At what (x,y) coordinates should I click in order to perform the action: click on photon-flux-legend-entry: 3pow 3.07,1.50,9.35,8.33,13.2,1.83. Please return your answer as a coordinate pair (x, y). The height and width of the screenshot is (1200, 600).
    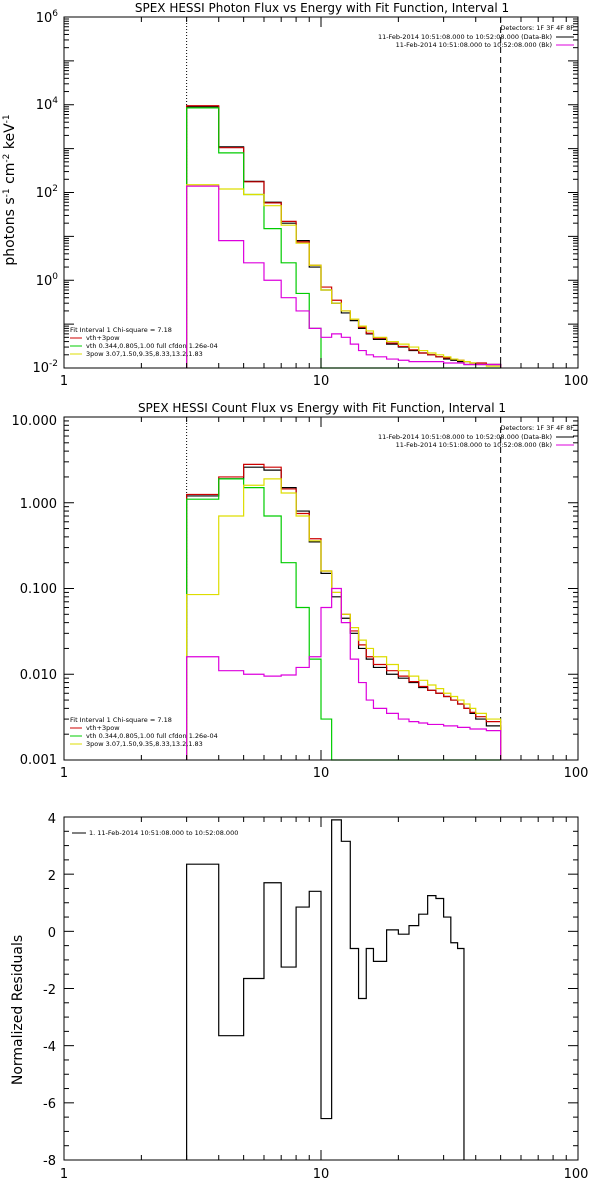
    Looking at the image, I should click on (144, 354).